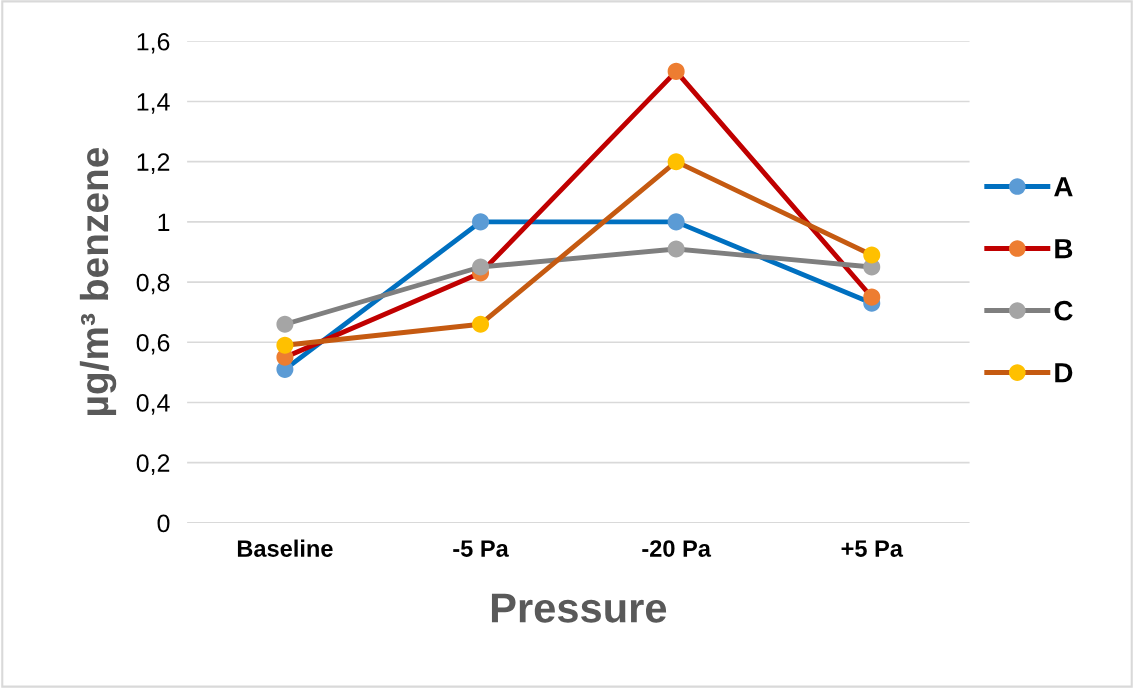  I want to click on y-tick-label: 1, so click(164, 222).